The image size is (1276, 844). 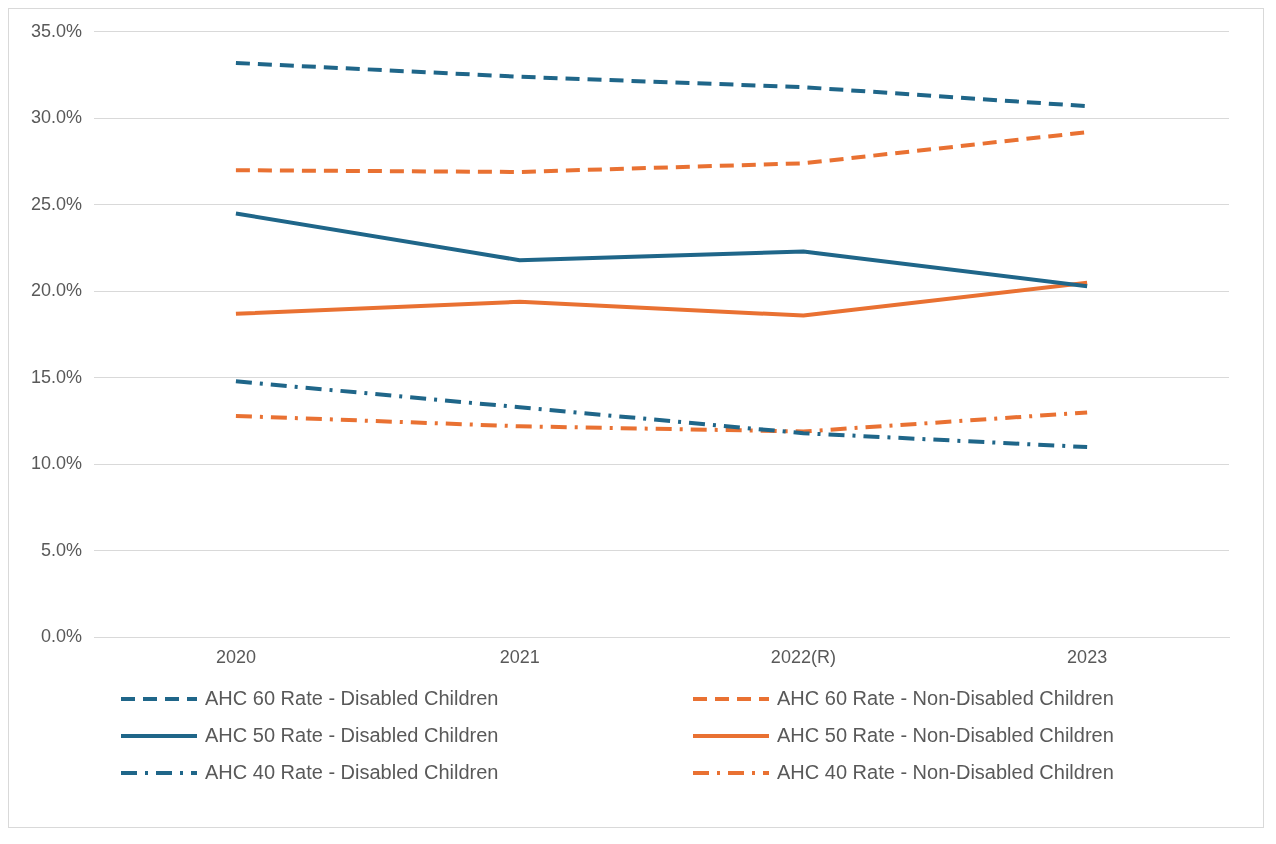 I want to click on x-tick-label: 2020, so click(x=235, y=657).